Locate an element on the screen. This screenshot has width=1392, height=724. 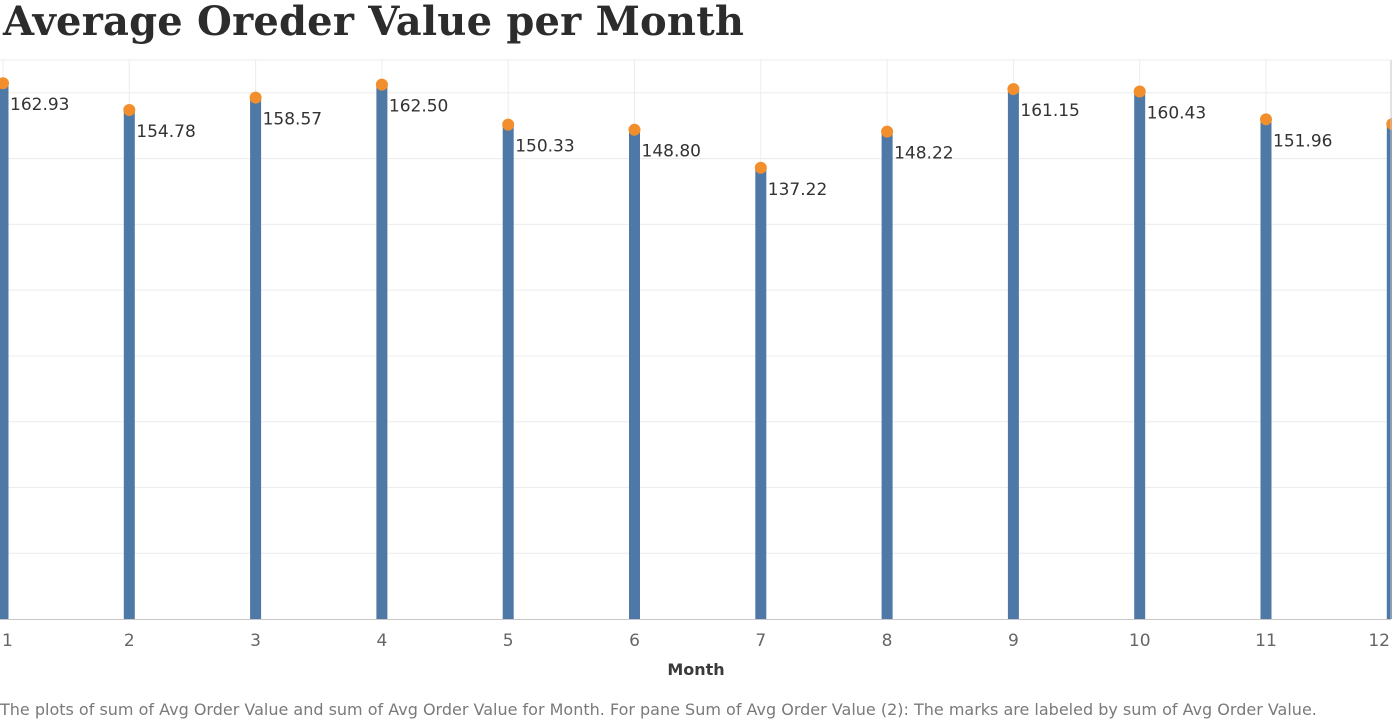
x-tick-label-5: 5 is located at coordinates (508, 641).